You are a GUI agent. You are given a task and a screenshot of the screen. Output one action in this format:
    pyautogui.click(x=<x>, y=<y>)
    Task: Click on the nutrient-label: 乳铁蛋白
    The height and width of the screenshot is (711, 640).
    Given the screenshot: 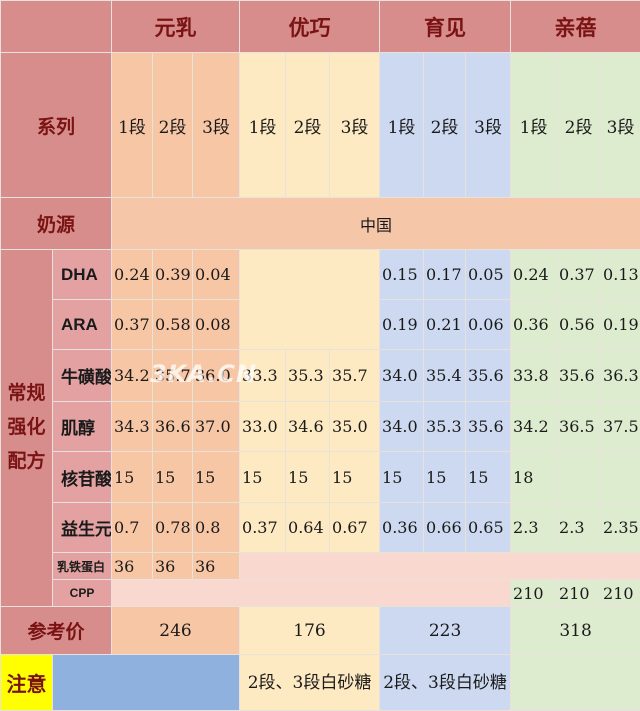 What is the action you would take?
    pyautogui.click(x=82, y=566)
    